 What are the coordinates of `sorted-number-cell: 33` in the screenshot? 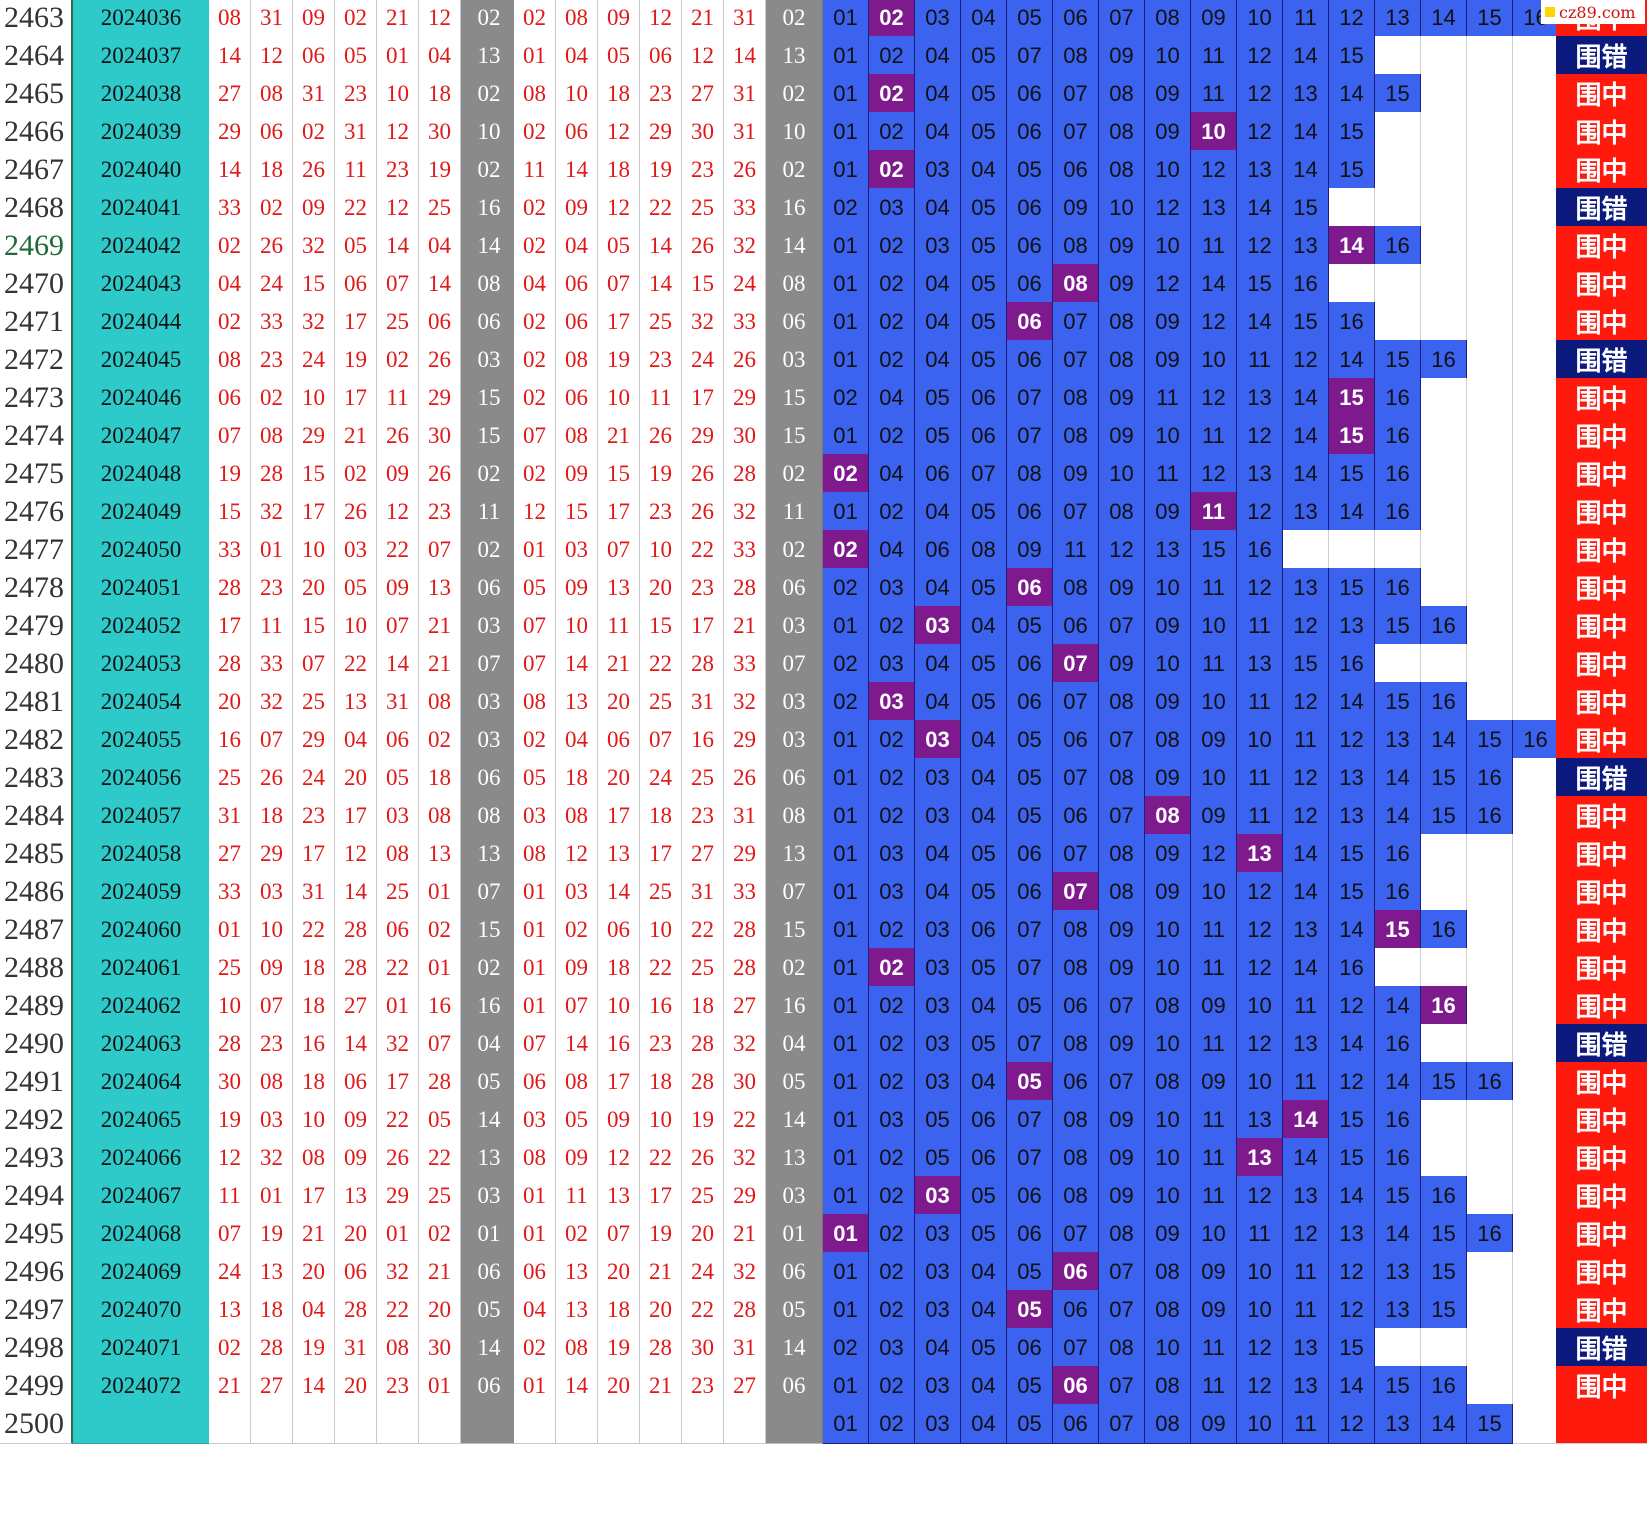 It's located at (745, 550).